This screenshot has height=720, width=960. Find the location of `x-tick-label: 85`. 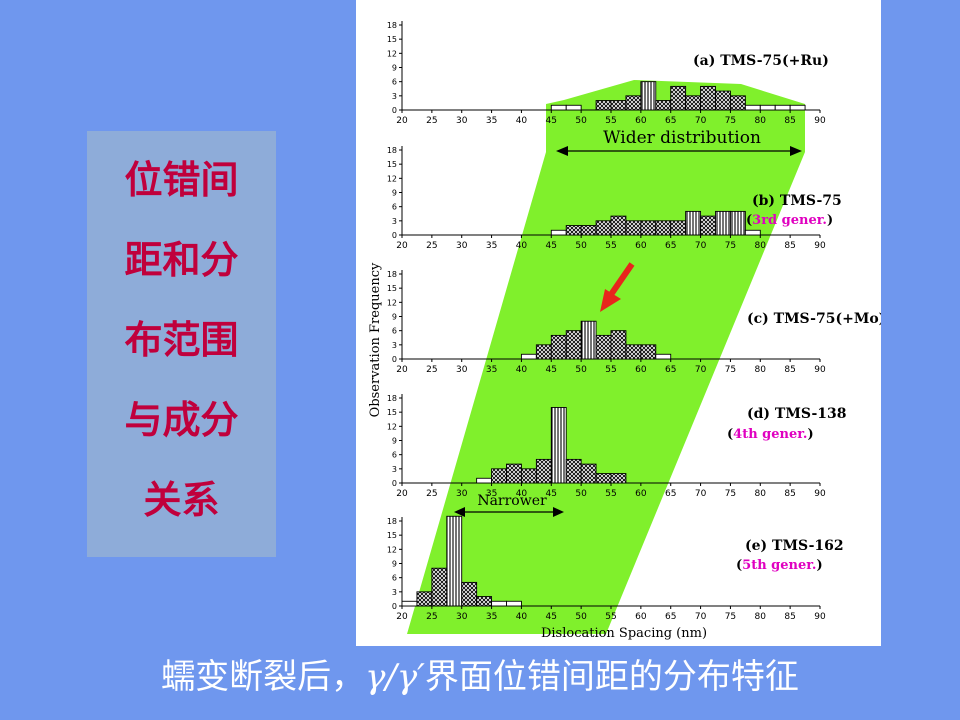

x-tick-label: 85 is located at coordinates (789, 494).